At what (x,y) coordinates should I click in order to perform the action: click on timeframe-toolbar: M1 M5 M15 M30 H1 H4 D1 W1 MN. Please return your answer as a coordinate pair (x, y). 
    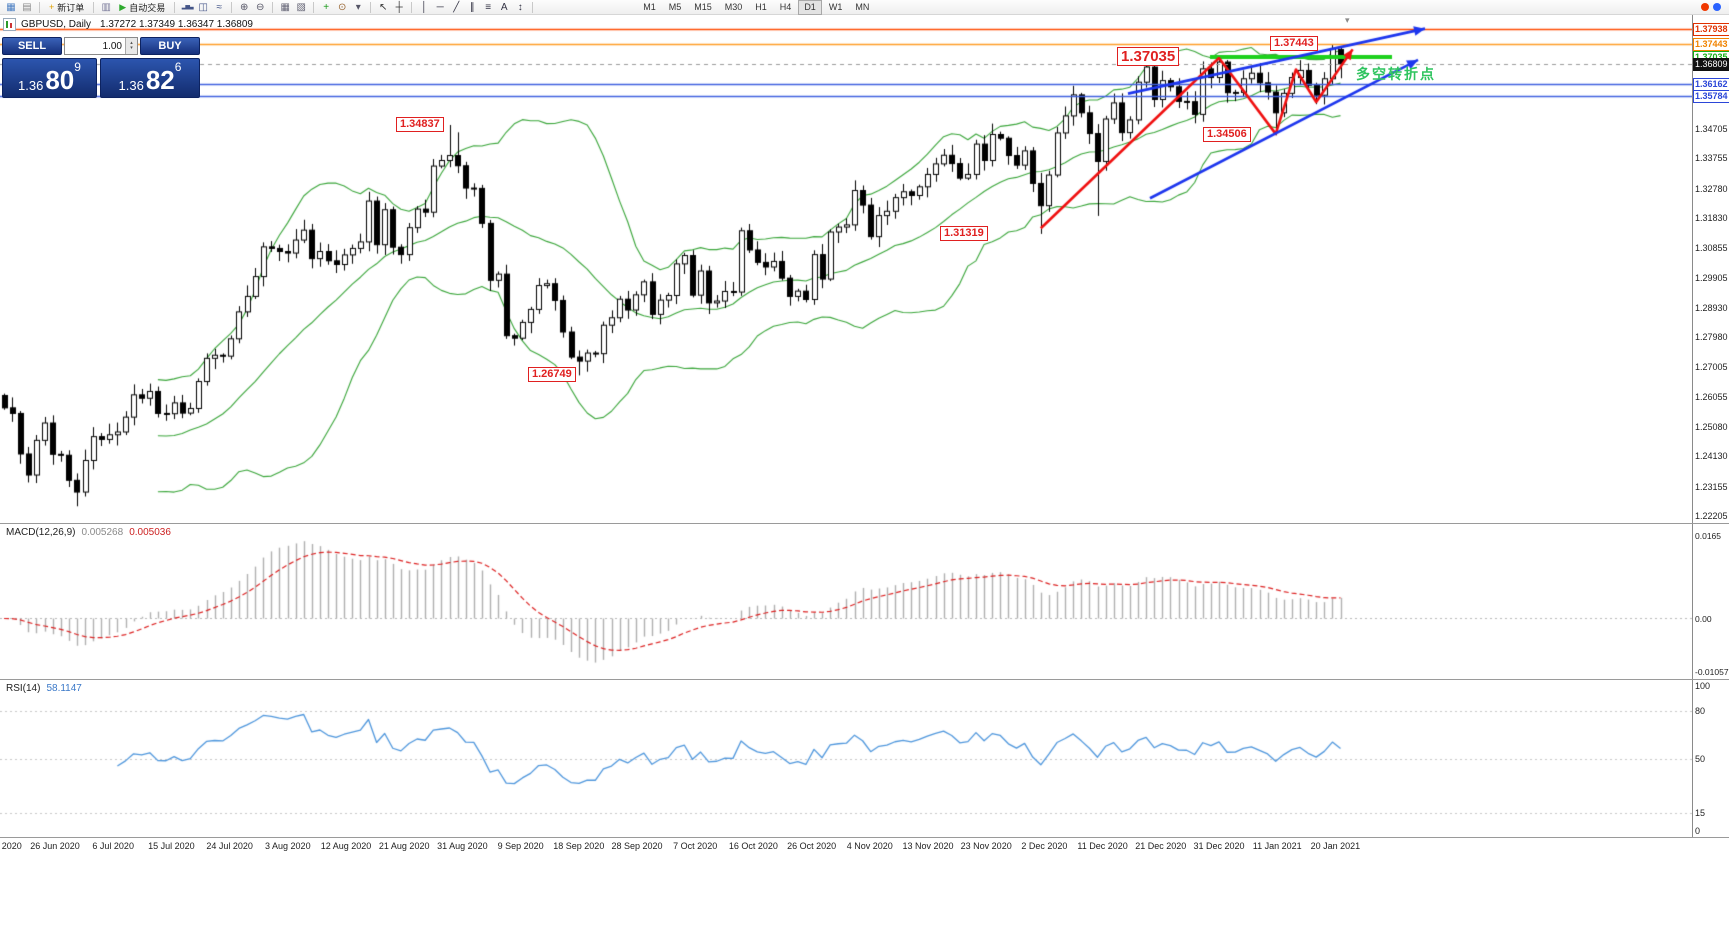
    Looking at the image, I should click on (756, 7).